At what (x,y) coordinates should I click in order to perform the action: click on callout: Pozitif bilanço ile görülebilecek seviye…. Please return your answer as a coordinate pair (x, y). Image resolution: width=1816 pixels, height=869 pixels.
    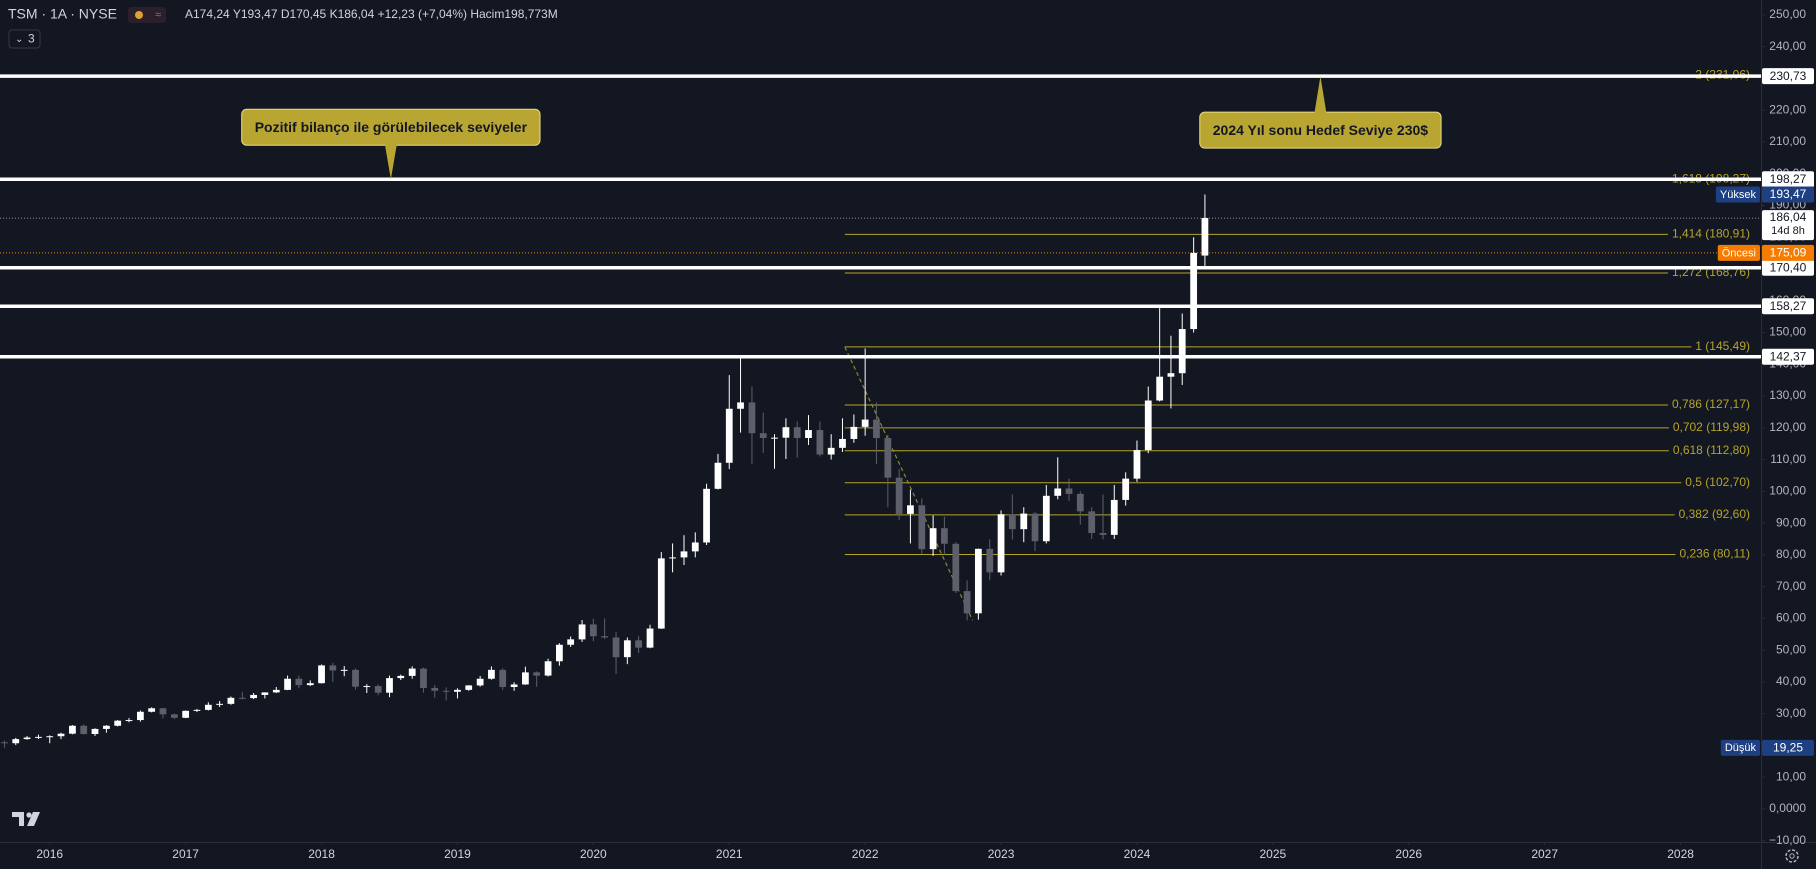
    Looking at the image, I should click on (391, 144).